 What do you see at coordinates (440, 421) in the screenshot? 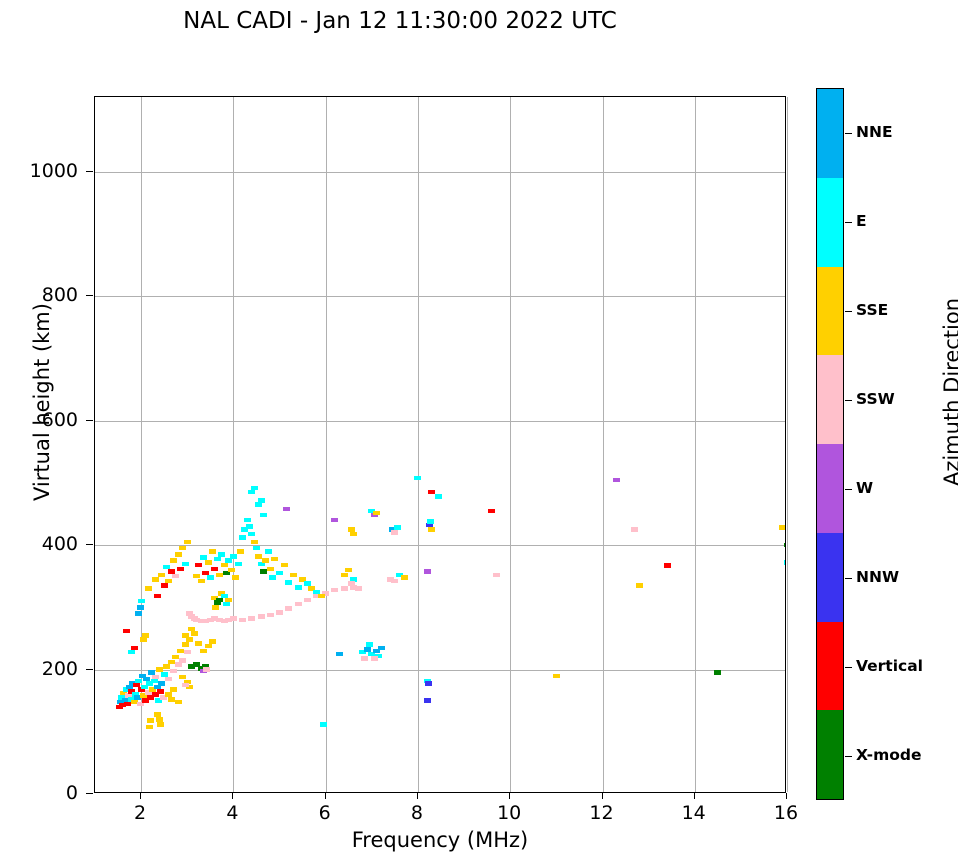
I see `gridline-horizontal` at bounding box center [440, 421].